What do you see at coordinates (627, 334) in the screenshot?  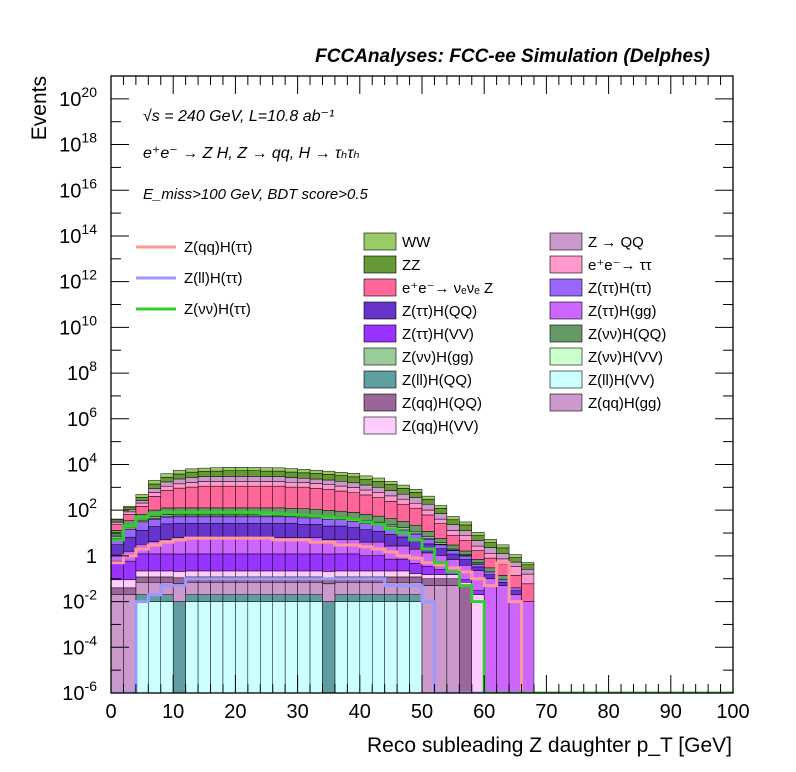 I see `legend-box-label: Z(νν)H(QQ)` at bounding box center [627, 334].